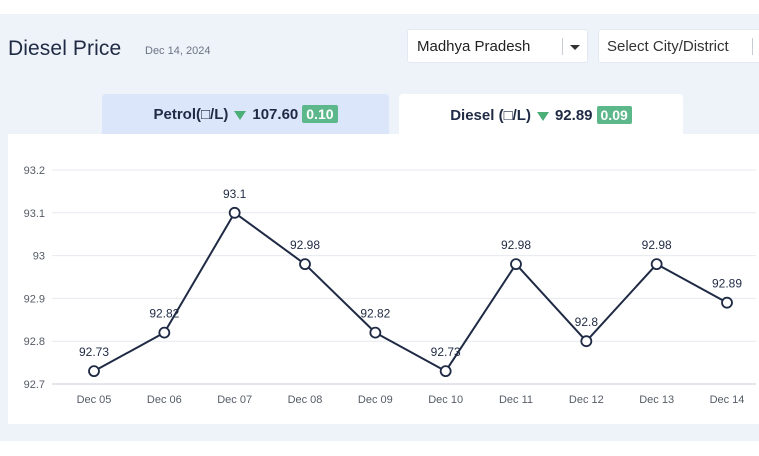 This screenshot has width=759, height=456. Describe the element at coordinates (234, 400) in the screenshot. I see `x-tick-label: Dec 07` at that location.